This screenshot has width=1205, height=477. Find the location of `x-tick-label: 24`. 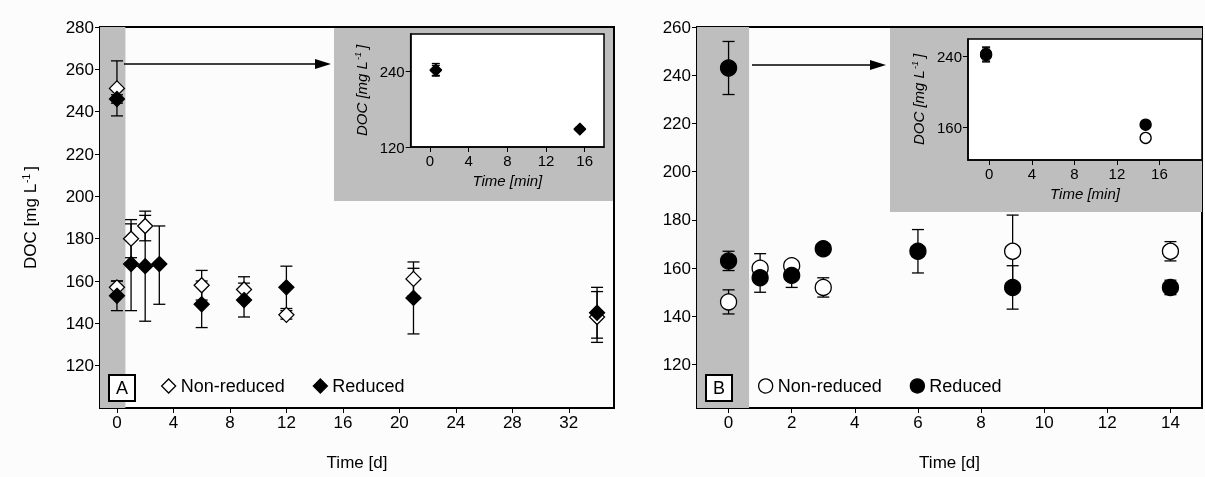

x-tick-label: 24 is located at coordinates (456, 422).